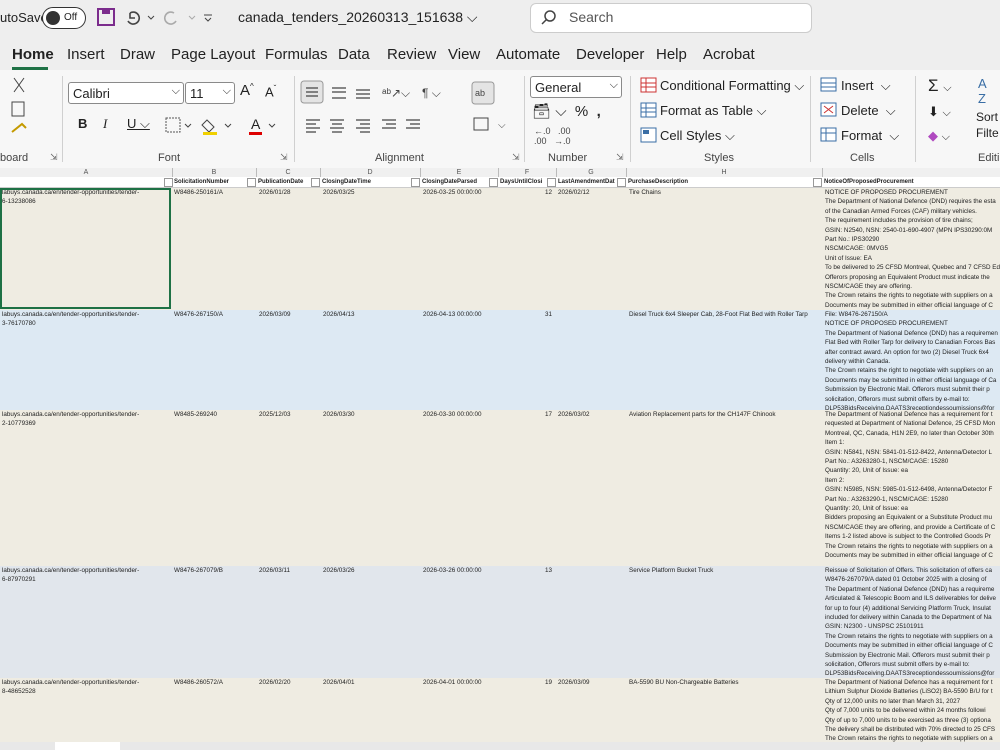 Image resolution: width=1000 pixels, height=750 pixels. I want to click on selected-cell, so click(85, 248).